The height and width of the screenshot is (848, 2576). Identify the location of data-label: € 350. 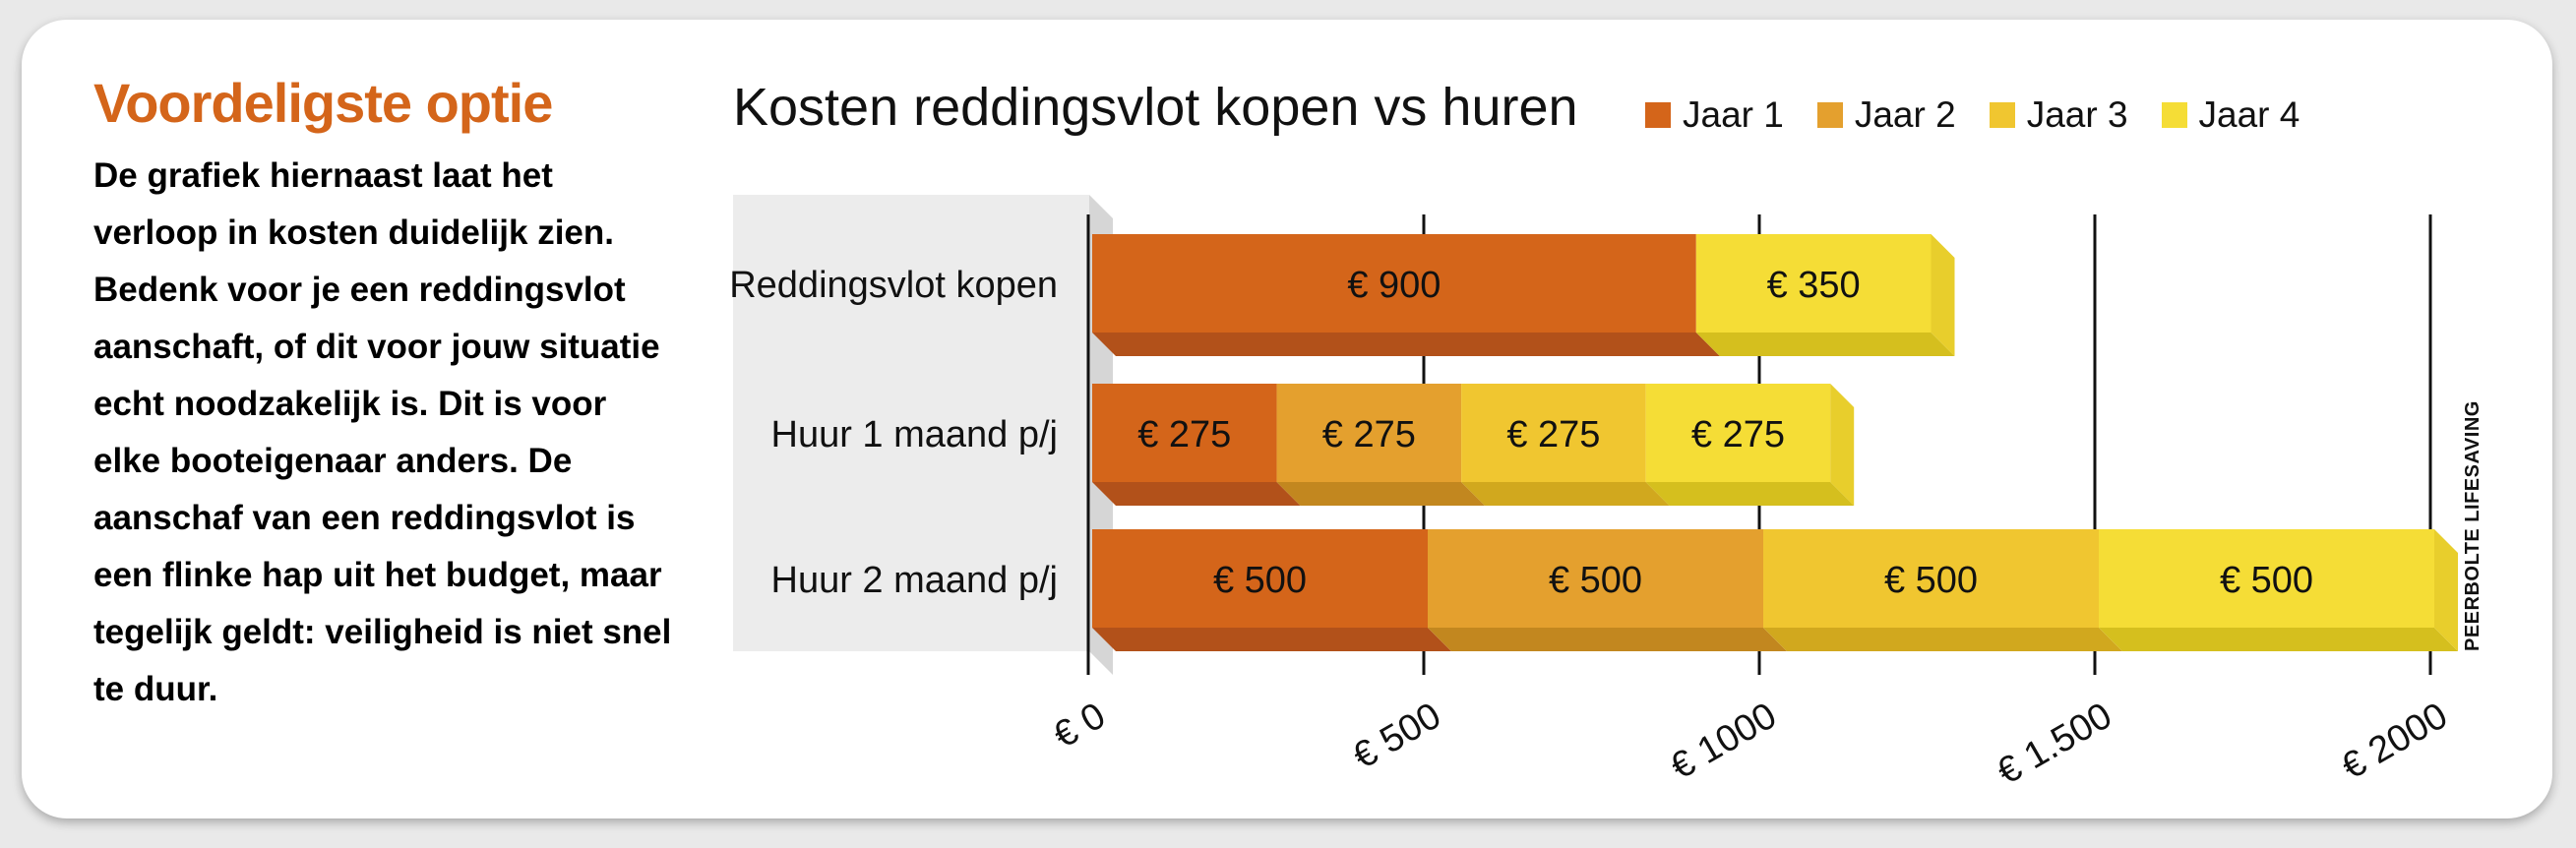
(1814, 285).